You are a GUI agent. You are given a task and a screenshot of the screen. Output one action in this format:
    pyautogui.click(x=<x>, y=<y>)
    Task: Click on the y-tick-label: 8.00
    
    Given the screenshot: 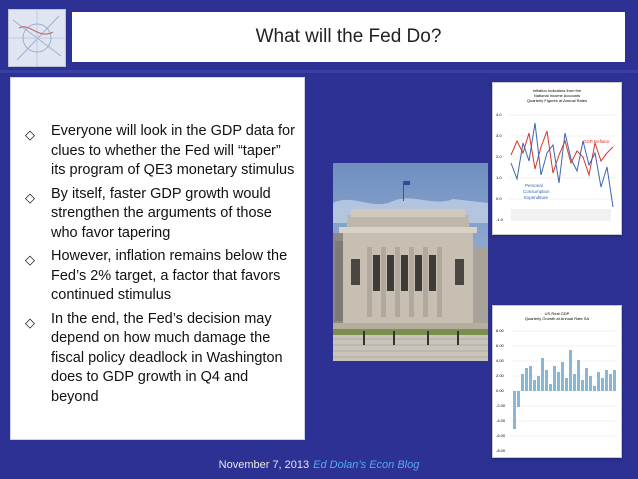 What is the action you would take?
    pyautogui.click(x=500, y=330)
    